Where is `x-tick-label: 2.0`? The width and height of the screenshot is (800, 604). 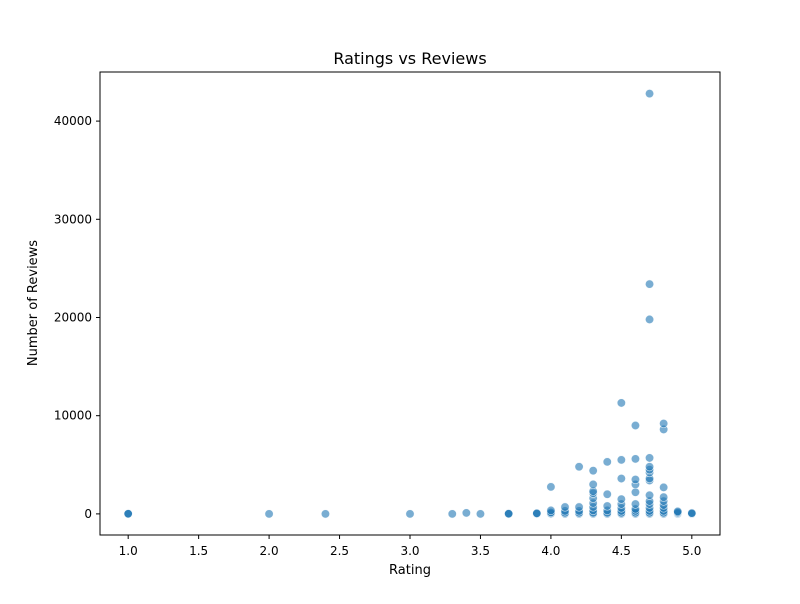 x-tick-label: 2.0 is located at coordinates (269, 551).